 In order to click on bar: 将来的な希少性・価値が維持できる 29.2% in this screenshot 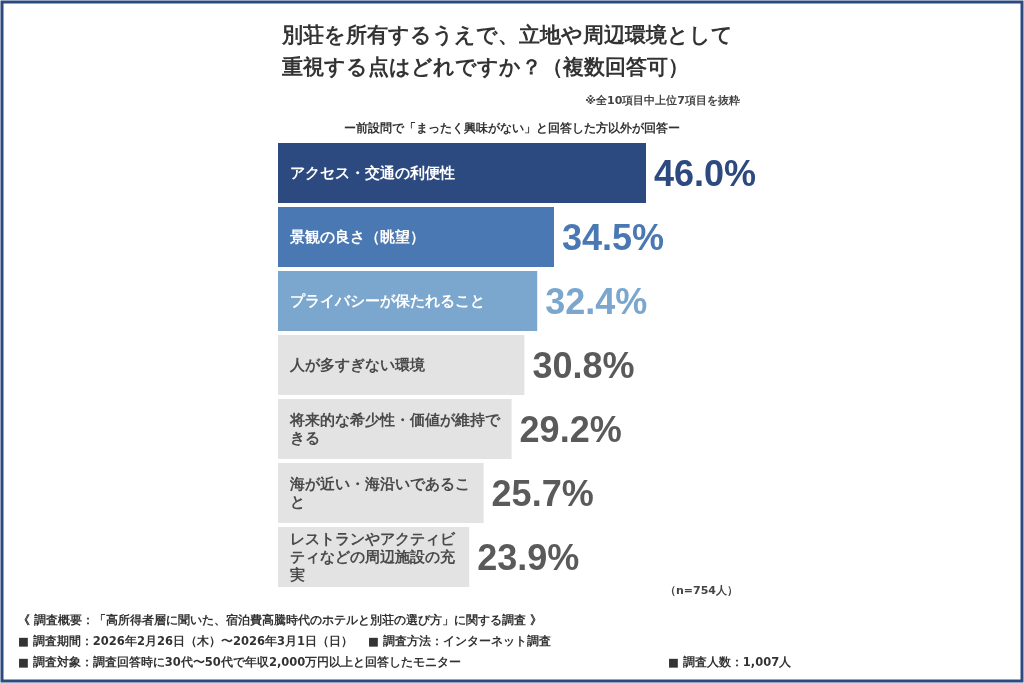, I will do `click(450, 429)`.